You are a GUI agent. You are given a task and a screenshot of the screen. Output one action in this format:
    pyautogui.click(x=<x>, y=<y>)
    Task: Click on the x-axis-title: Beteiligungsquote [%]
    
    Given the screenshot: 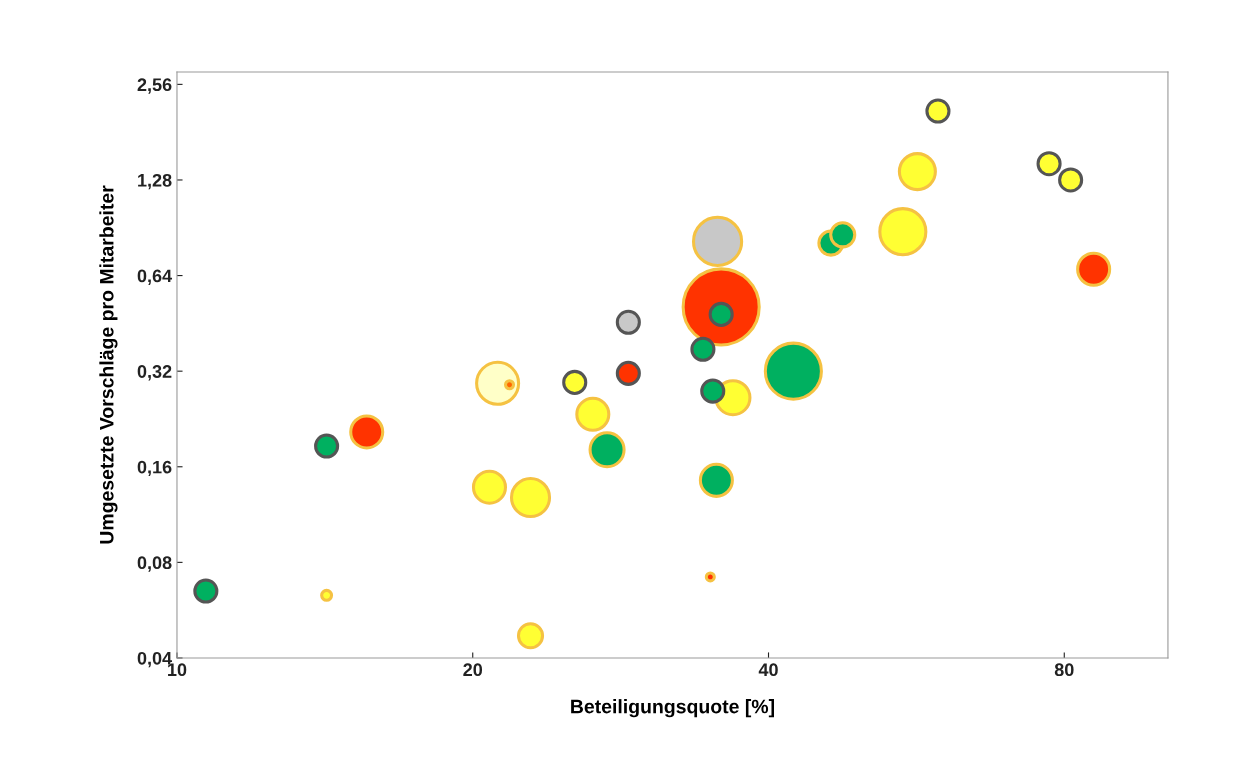 What is the action you would take?
    pyautogui.click(x=672, y=708)
    